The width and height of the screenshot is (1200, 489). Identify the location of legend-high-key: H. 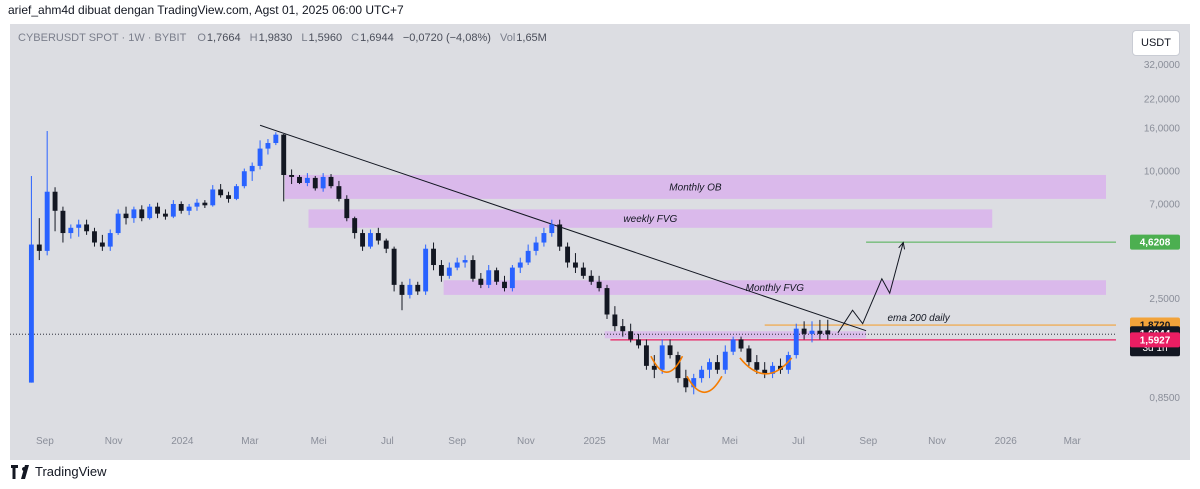
(253, 38).